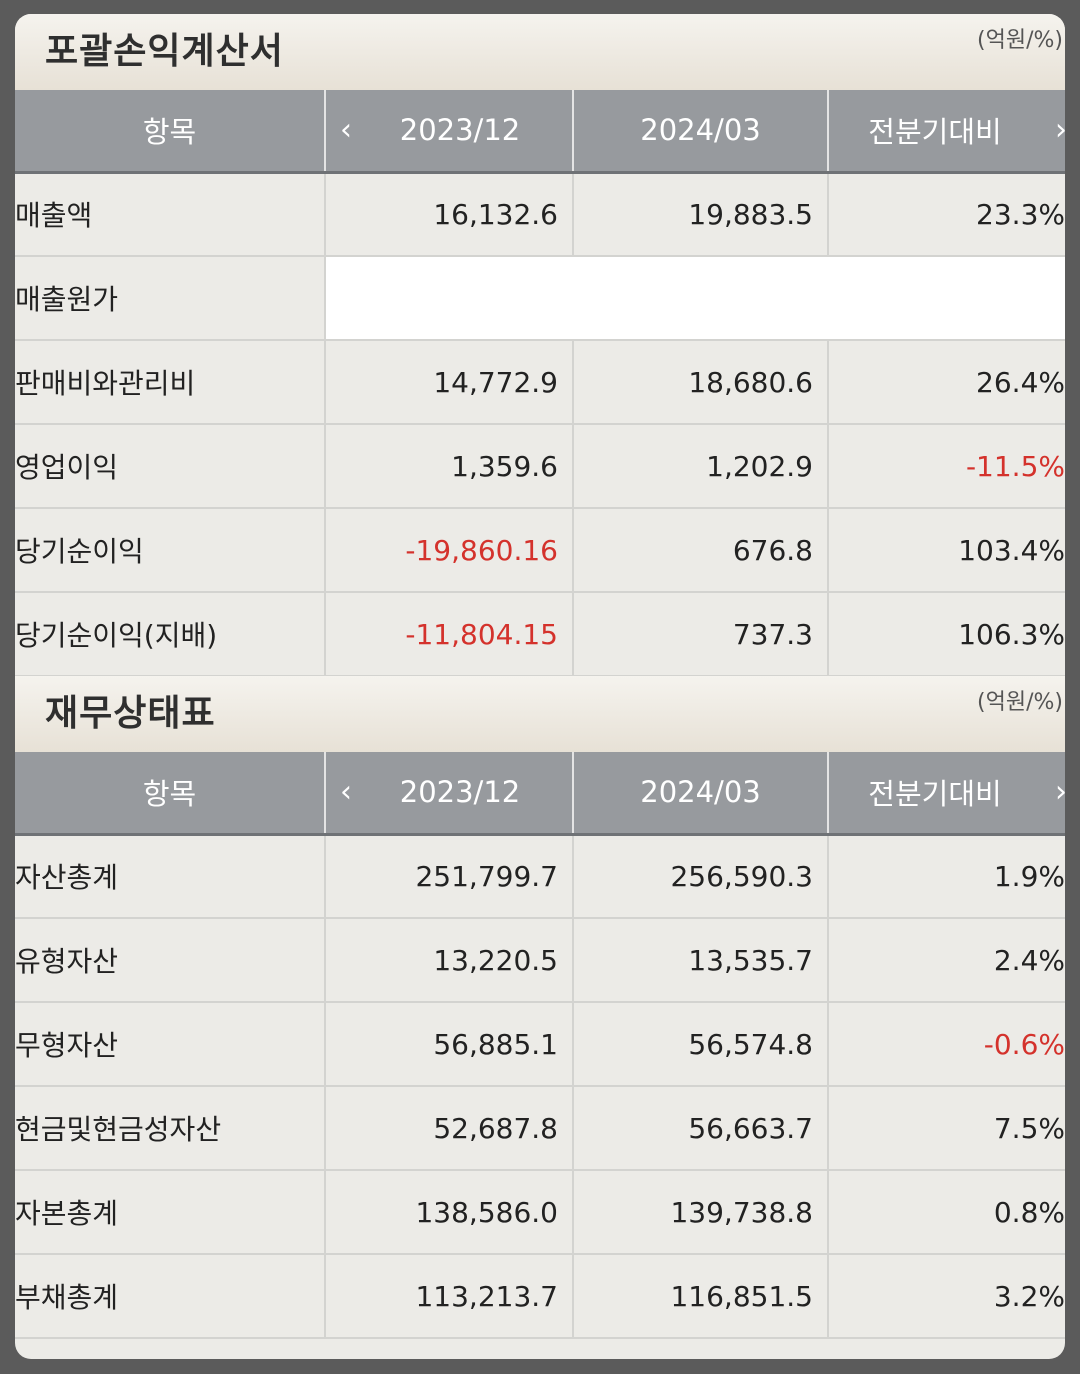 Image resolution: width=1080 pixels, height=1374 pixels. What do you see at coordinates (170, 214) in the screenshot?
I see `row-label: 매출액` at bounding box center [170, 214].